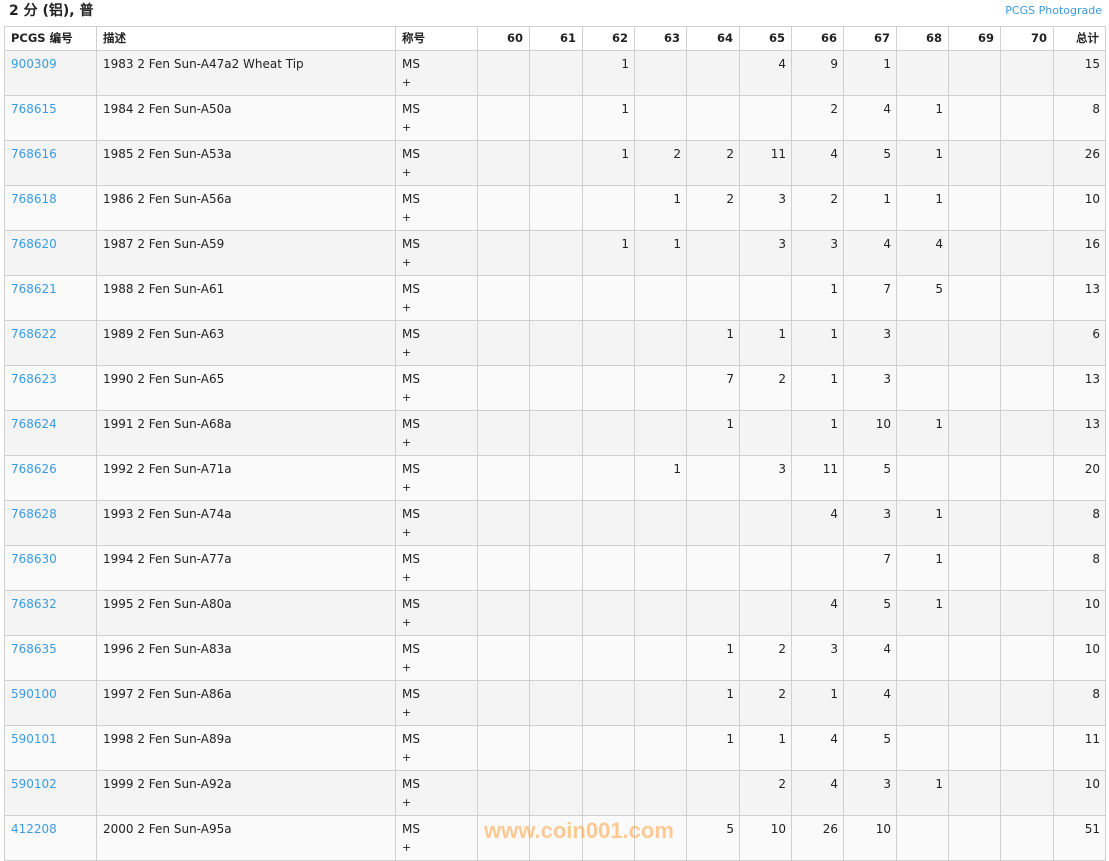  I want to click on pcgs-photograde-link: PCGS Photograde, so click(1053, 10).